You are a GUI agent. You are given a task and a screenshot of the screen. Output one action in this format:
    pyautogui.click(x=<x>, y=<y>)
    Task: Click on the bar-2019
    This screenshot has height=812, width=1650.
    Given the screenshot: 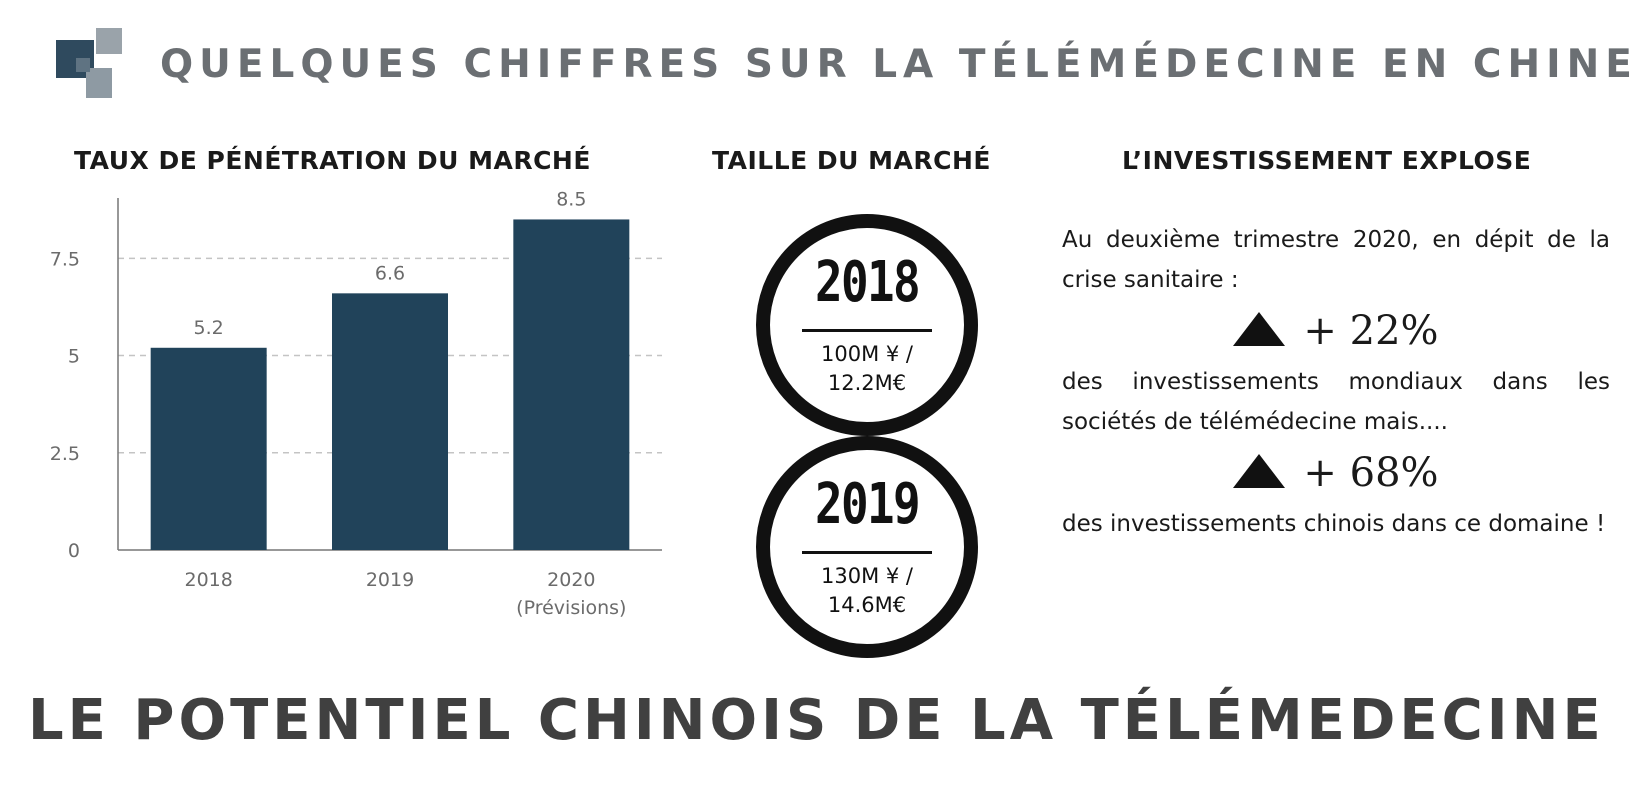 What is the action you would take?
    pyautogui.click(x=390, y=421)
    